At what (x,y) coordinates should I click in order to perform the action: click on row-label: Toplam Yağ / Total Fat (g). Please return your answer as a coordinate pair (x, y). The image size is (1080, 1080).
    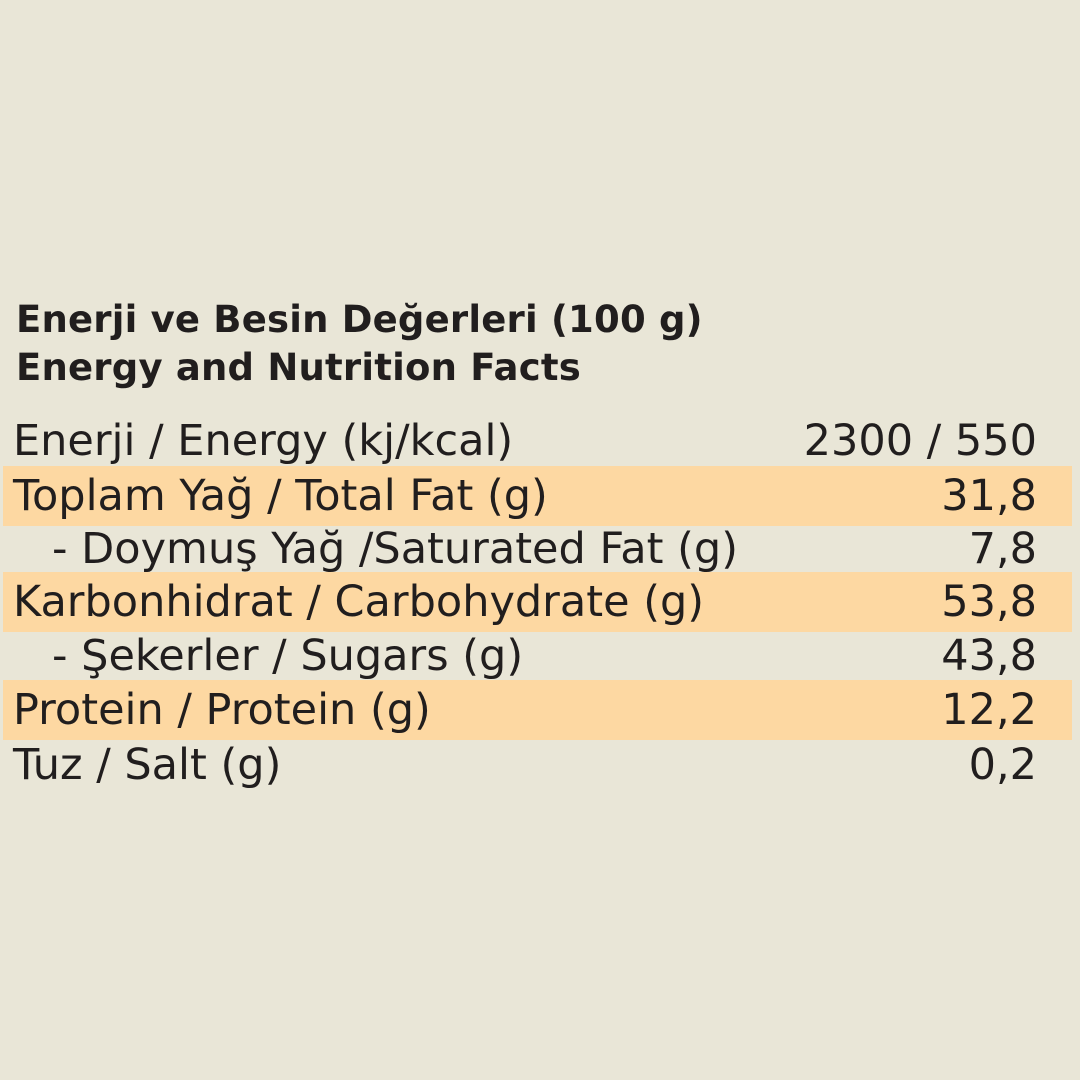
    Looking at the image, I should click on (280, 495).